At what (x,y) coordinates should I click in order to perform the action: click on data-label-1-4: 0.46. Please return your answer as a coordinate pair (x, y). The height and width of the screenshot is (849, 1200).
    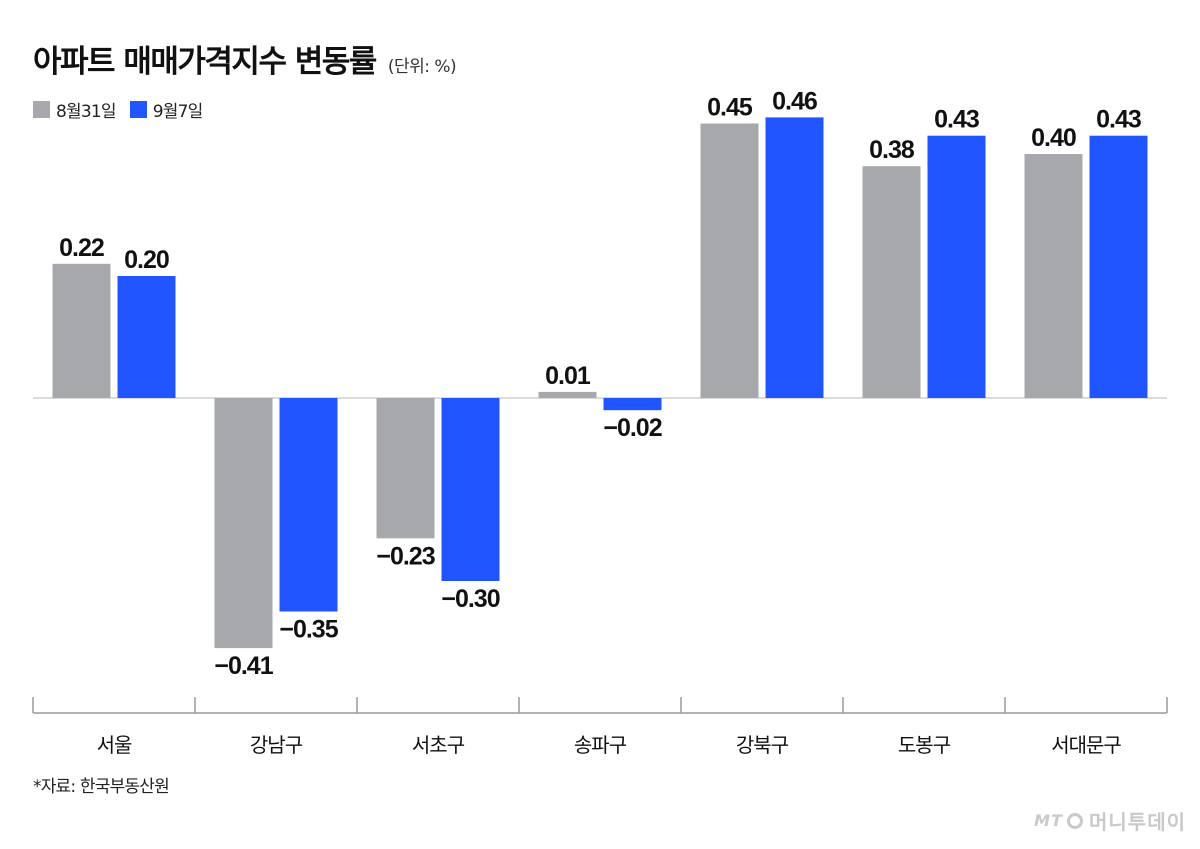
    Looking at the image, I should click on (794, 101).